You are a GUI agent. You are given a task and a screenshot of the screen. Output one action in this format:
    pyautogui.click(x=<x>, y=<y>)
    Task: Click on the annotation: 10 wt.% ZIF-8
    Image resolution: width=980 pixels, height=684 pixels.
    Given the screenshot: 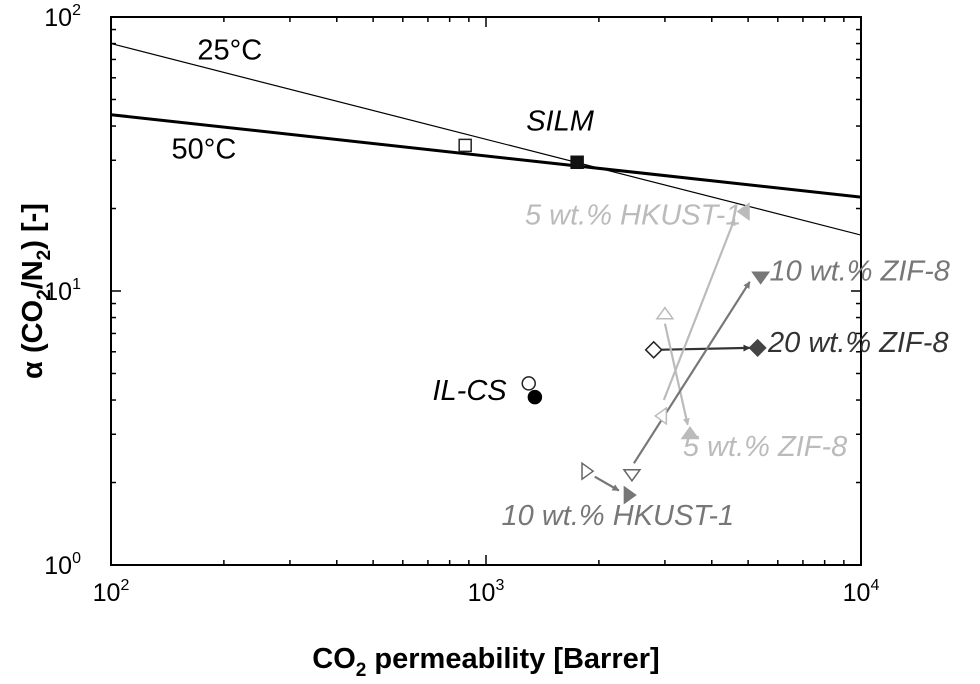 What is the action you would take?
    pyautogui.click(x=859, y=272)
    